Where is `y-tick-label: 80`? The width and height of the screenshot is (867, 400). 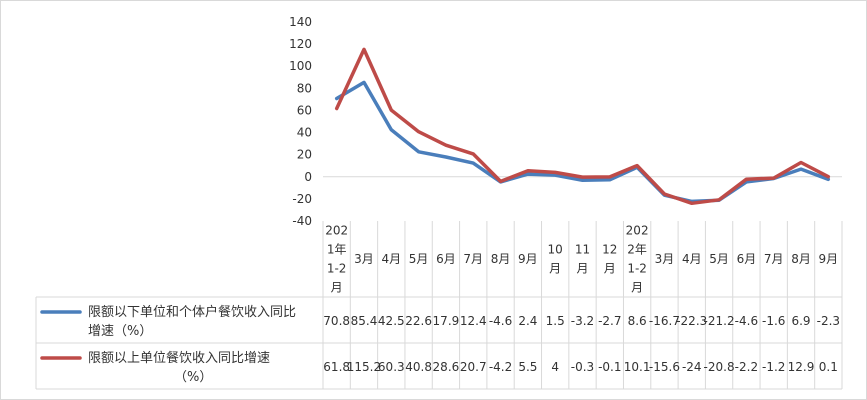
y-tick-label: 80 is located at coordinates (304, 88).